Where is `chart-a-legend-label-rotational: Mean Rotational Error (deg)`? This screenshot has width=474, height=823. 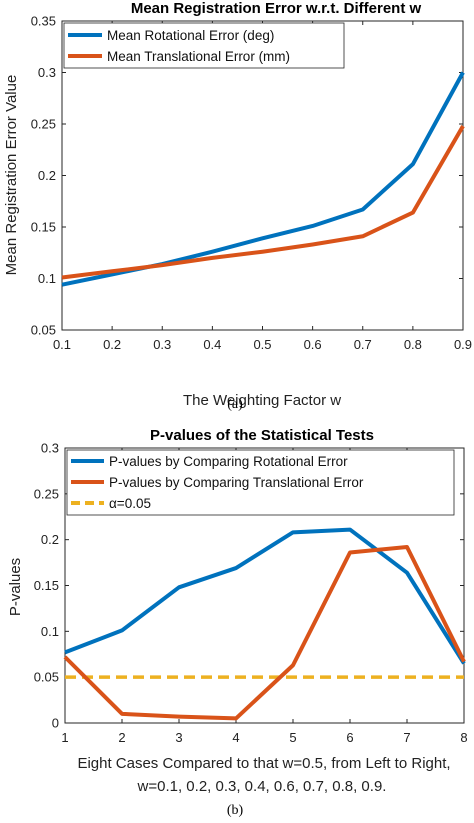 chart-a-legend-label-rotational: Mean Rotational Error (deg) is located at coordinates (190, 35).